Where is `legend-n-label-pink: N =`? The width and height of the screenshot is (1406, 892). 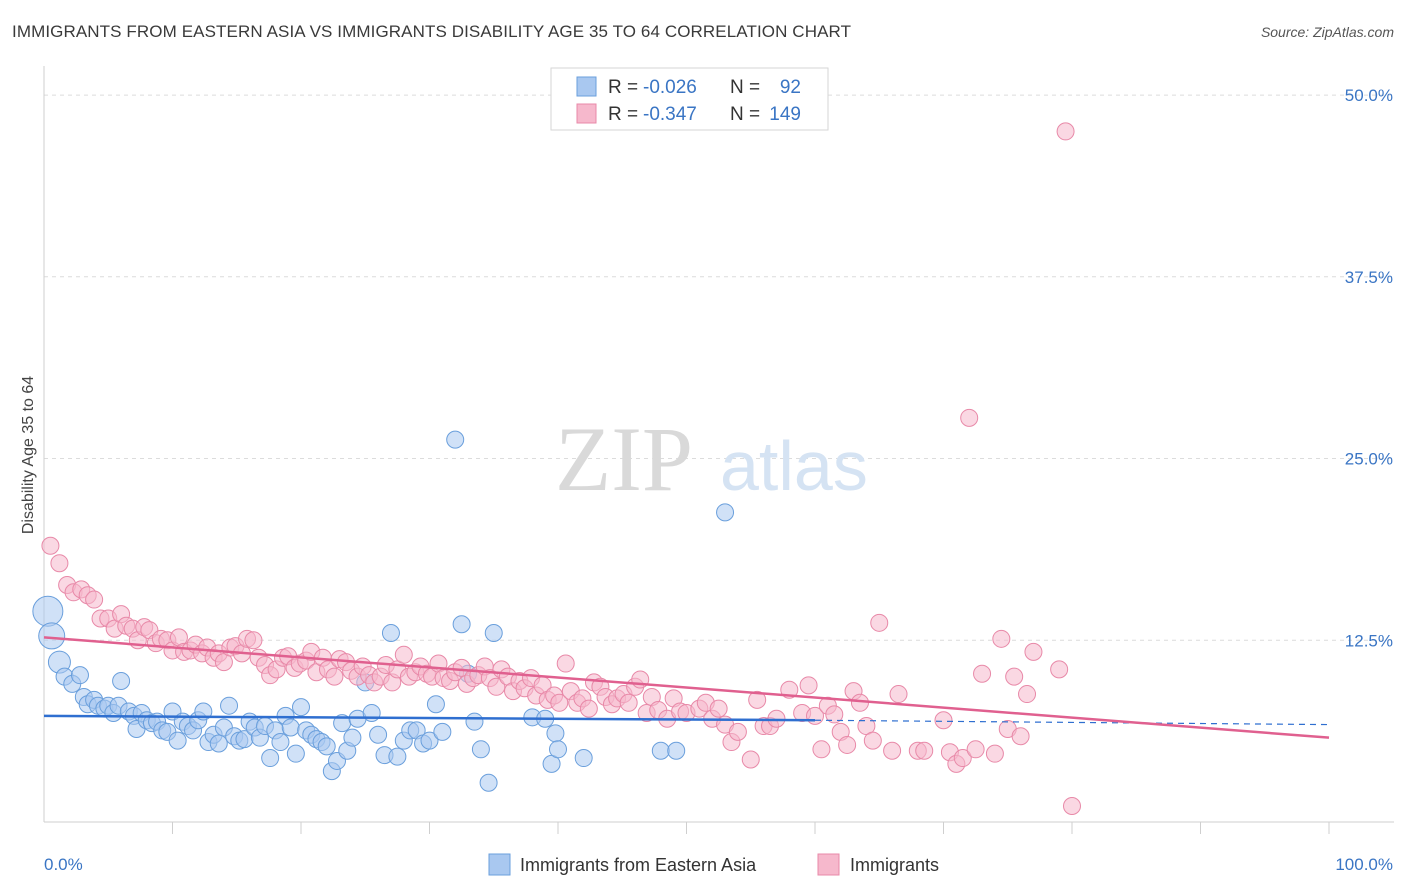
legend-n-label-pink: N = is located at coordinates (745, 114).